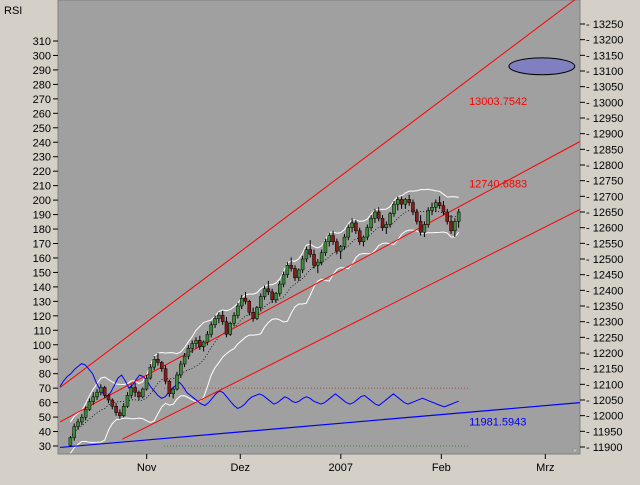 This screenshot has width=640, height=485. I want to click on left-axis-tick-label: 270, so click(42, 100).